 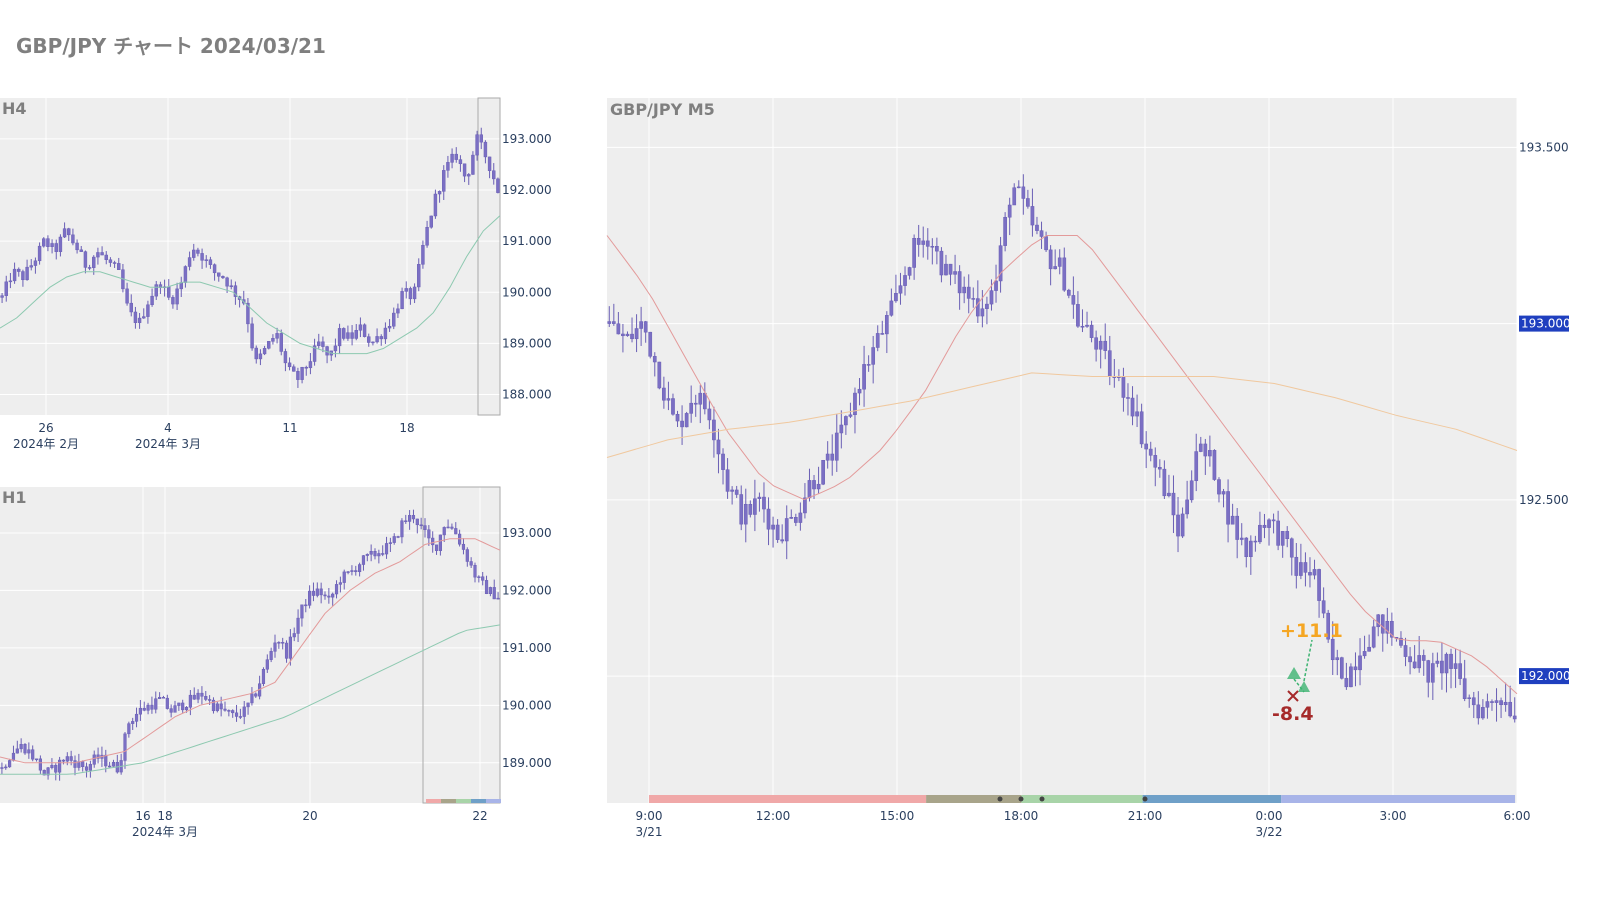 I want to click on page-title: GBP/JPY チャート 2024/03/21, so click(x=171, y=46).